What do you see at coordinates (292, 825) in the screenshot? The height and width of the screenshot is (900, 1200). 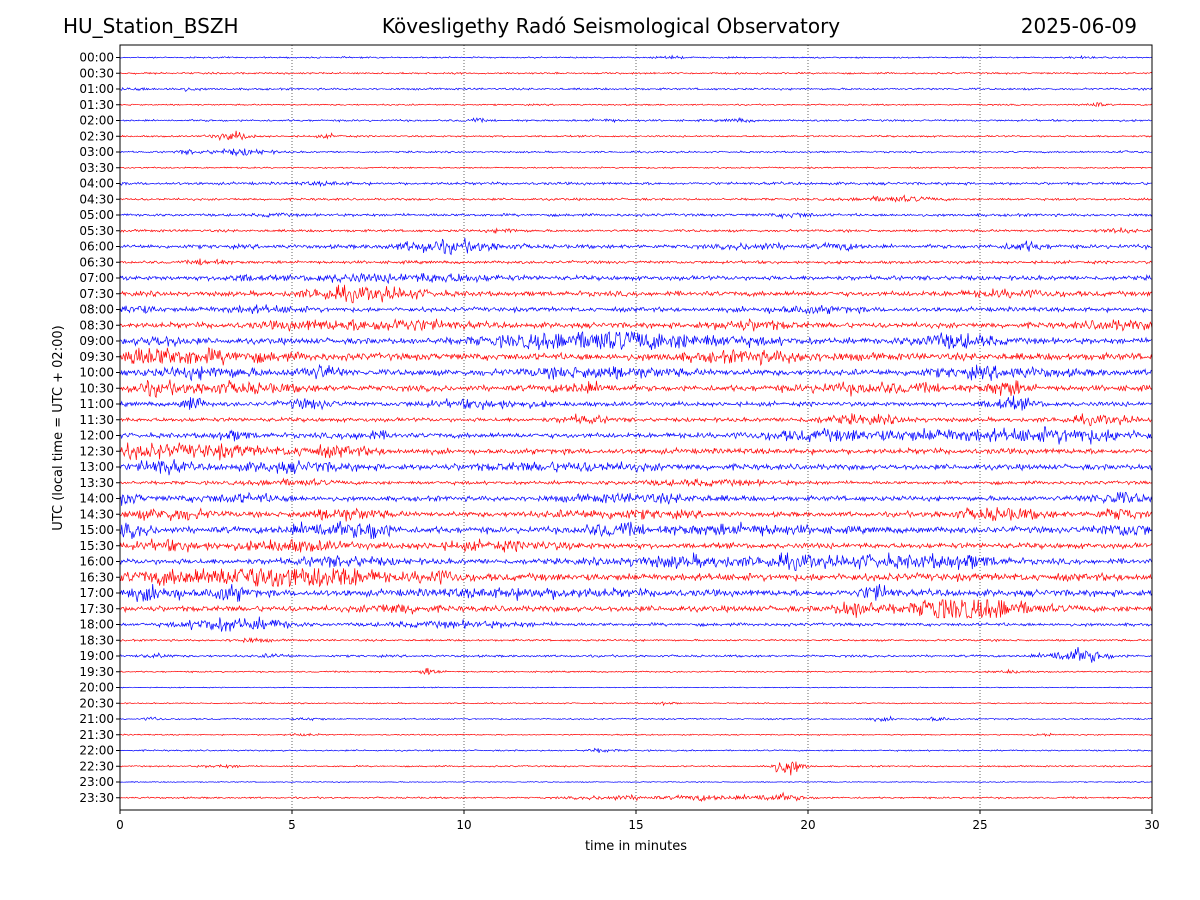 I see `x-tick-label: 5` at bounding box center [292, 825].